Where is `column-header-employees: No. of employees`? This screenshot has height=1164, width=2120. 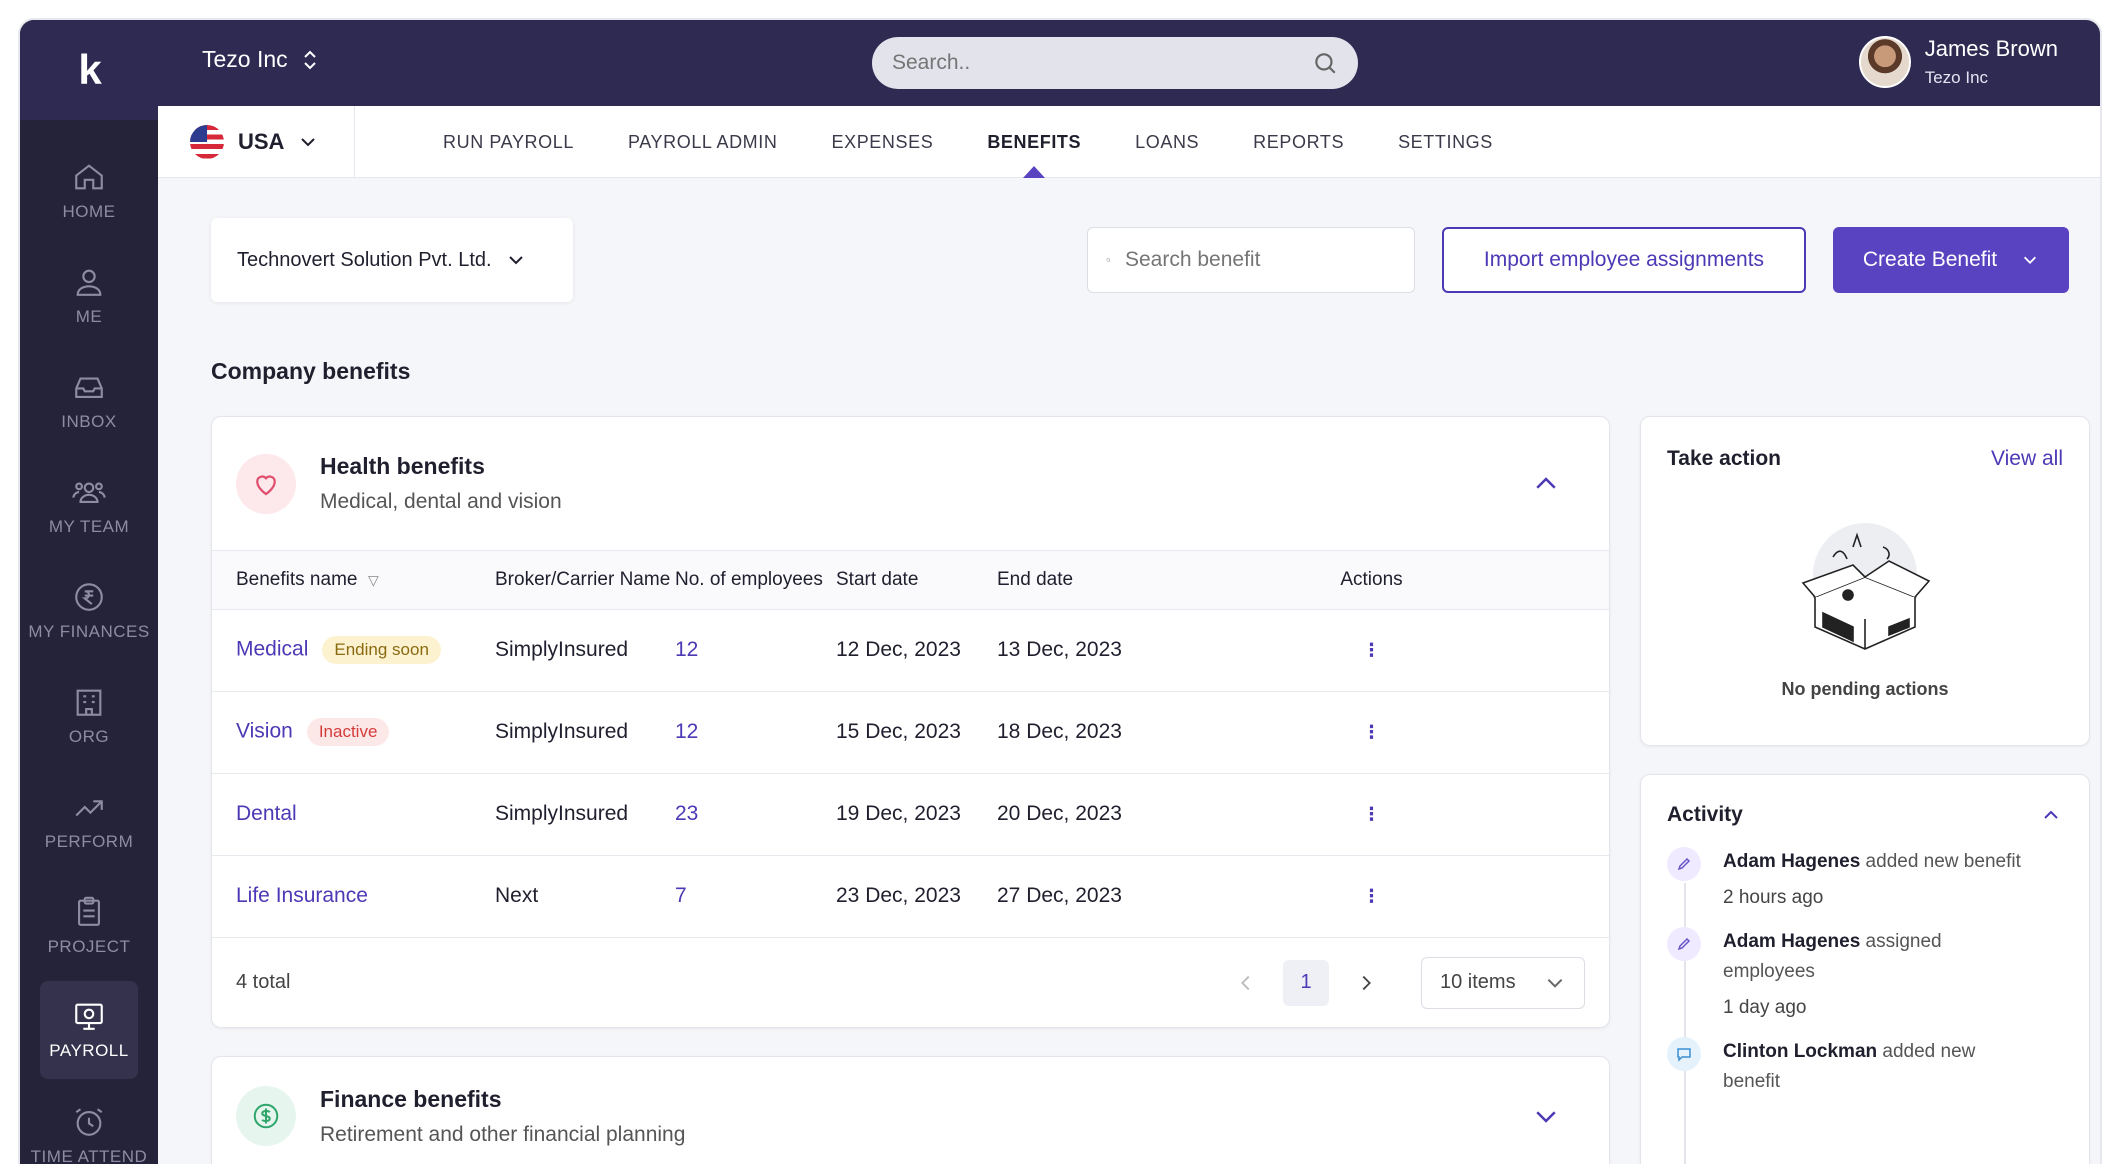
column-header-employees: No. of employees is located at coordinates (755, 580).